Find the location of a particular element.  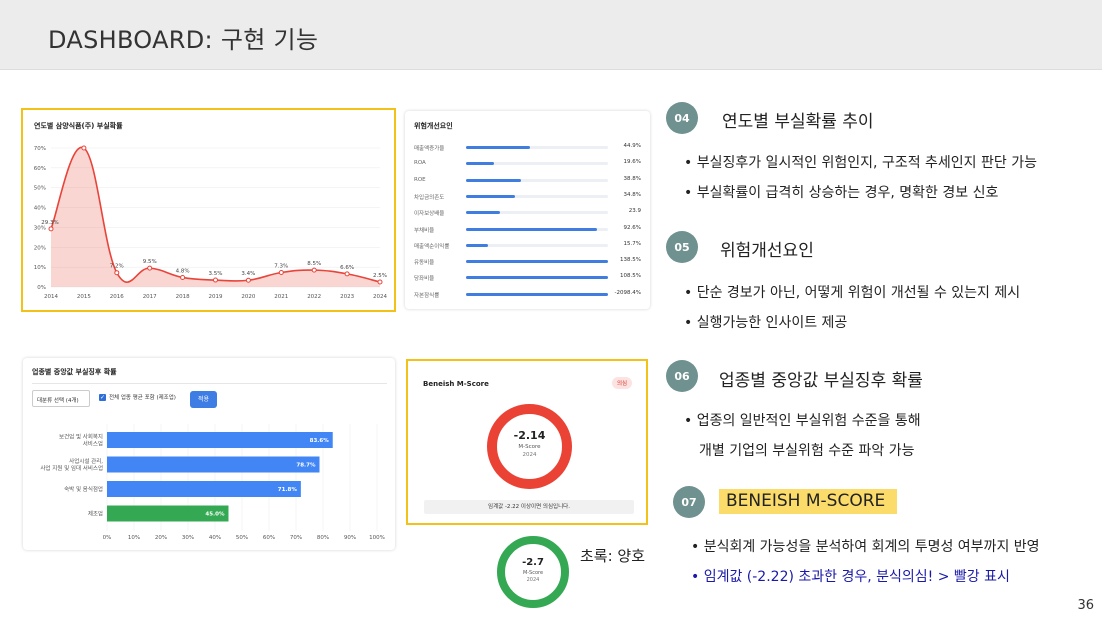

risk-factor-label: 매출액증가율 is located at coordinates (429, 149).